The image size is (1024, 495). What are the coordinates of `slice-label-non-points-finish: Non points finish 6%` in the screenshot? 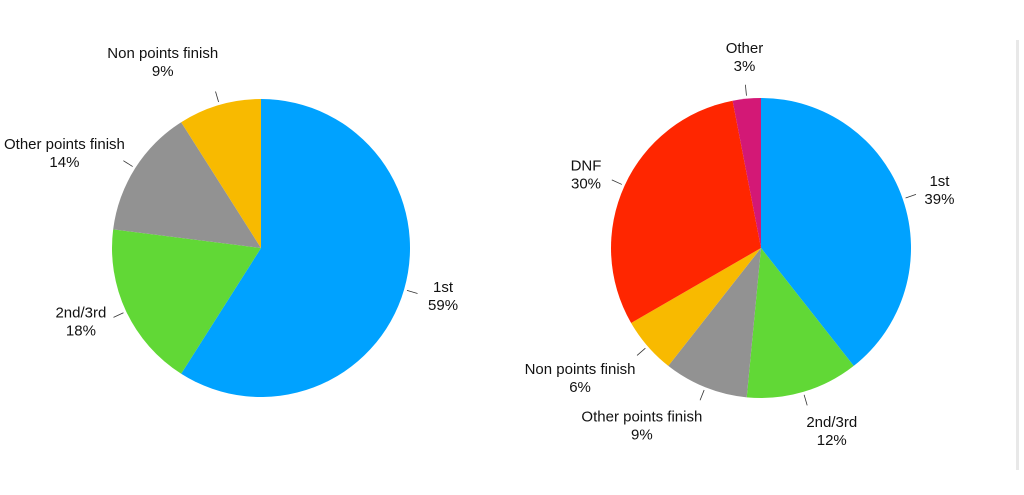 It's located at (580, 378).